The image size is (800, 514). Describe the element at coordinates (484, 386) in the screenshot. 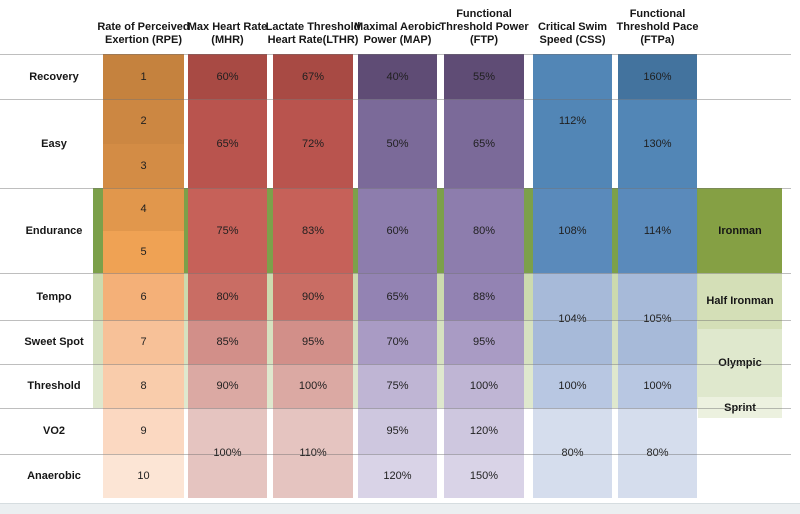

I see `cell-ftp-100pct: 100%` at that location.